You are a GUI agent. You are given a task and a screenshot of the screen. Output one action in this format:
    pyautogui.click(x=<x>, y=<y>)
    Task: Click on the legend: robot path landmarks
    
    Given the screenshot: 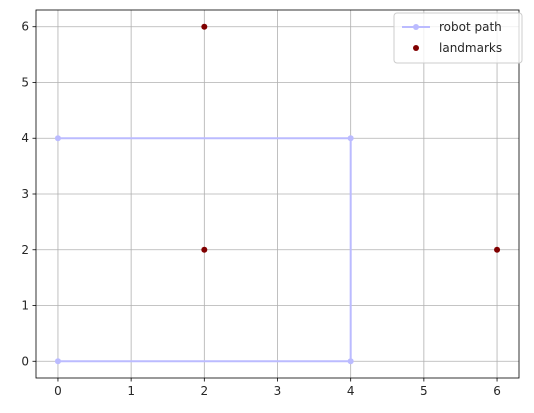 What is the action you would take?
    pyautogui.click(x=458, y=38)
    